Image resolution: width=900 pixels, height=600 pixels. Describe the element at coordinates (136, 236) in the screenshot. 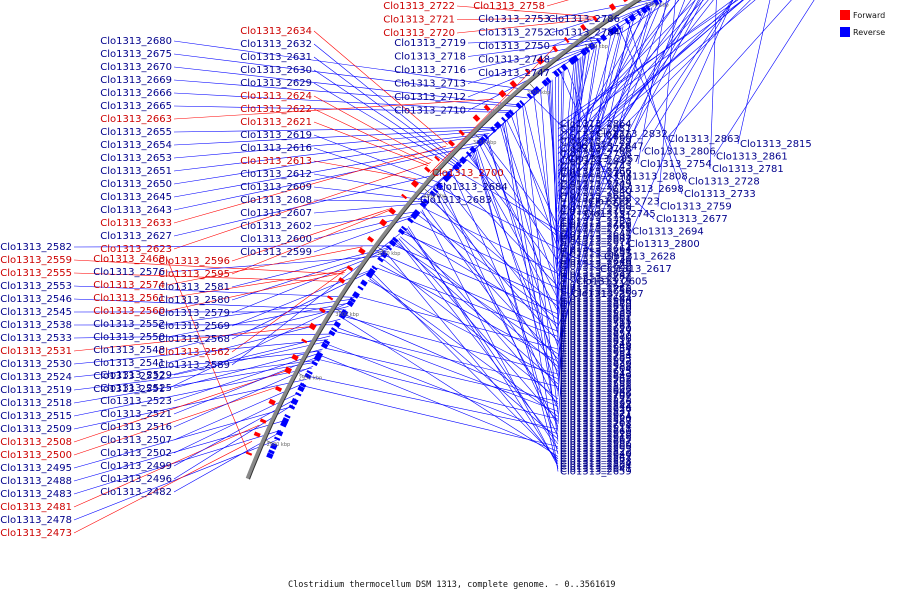

I see `gene-label: Clo1313_2627` at that location.